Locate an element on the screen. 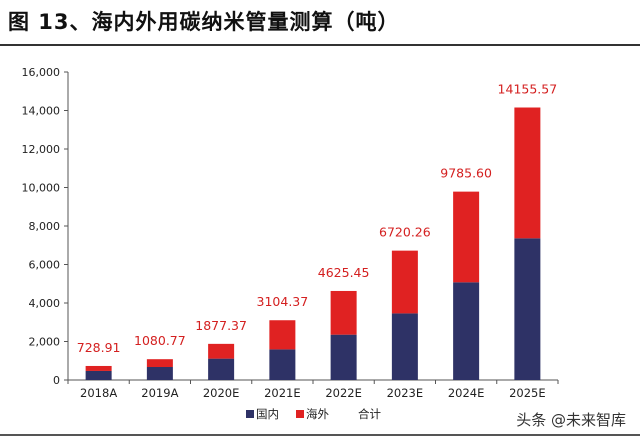 This screenshot has width=640, height=438. total-label: 1877.37 is located at coordinates (221, 325).